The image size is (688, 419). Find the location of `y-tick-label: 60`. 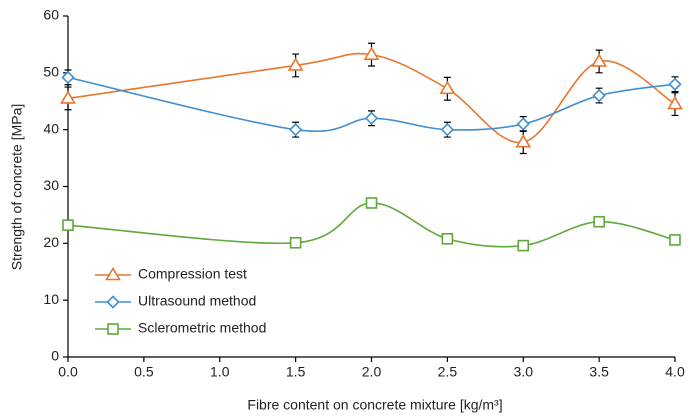

y-tick-label: 60 is located at coordinates (51, 15).